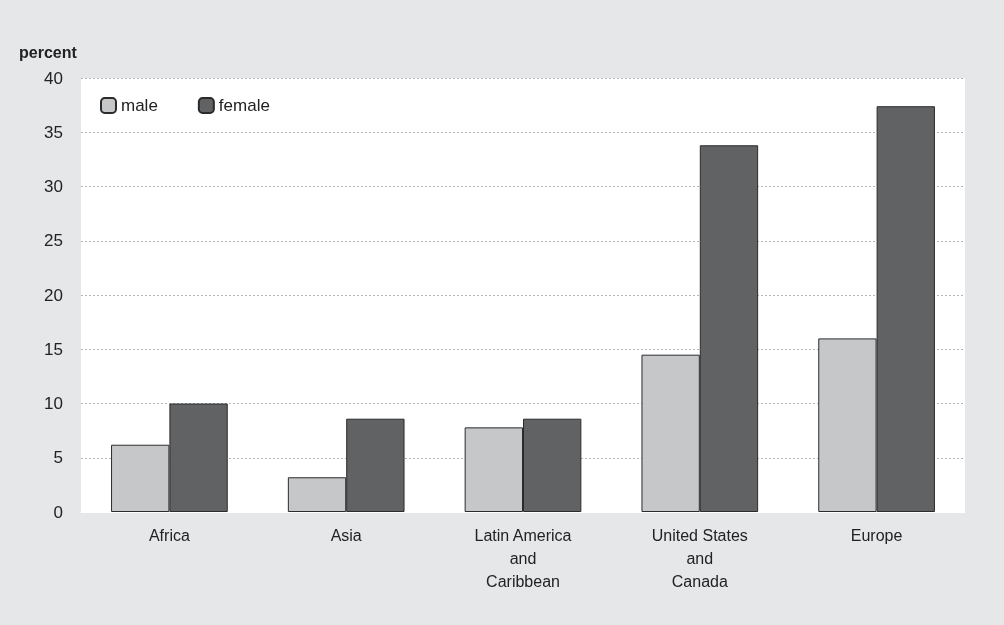 Image resolution: width=1004 pixels, height=625 pixels. Describe the element at coordinates (53, 295) in the screenshot. I see `y-tick-label: 20` at that location.